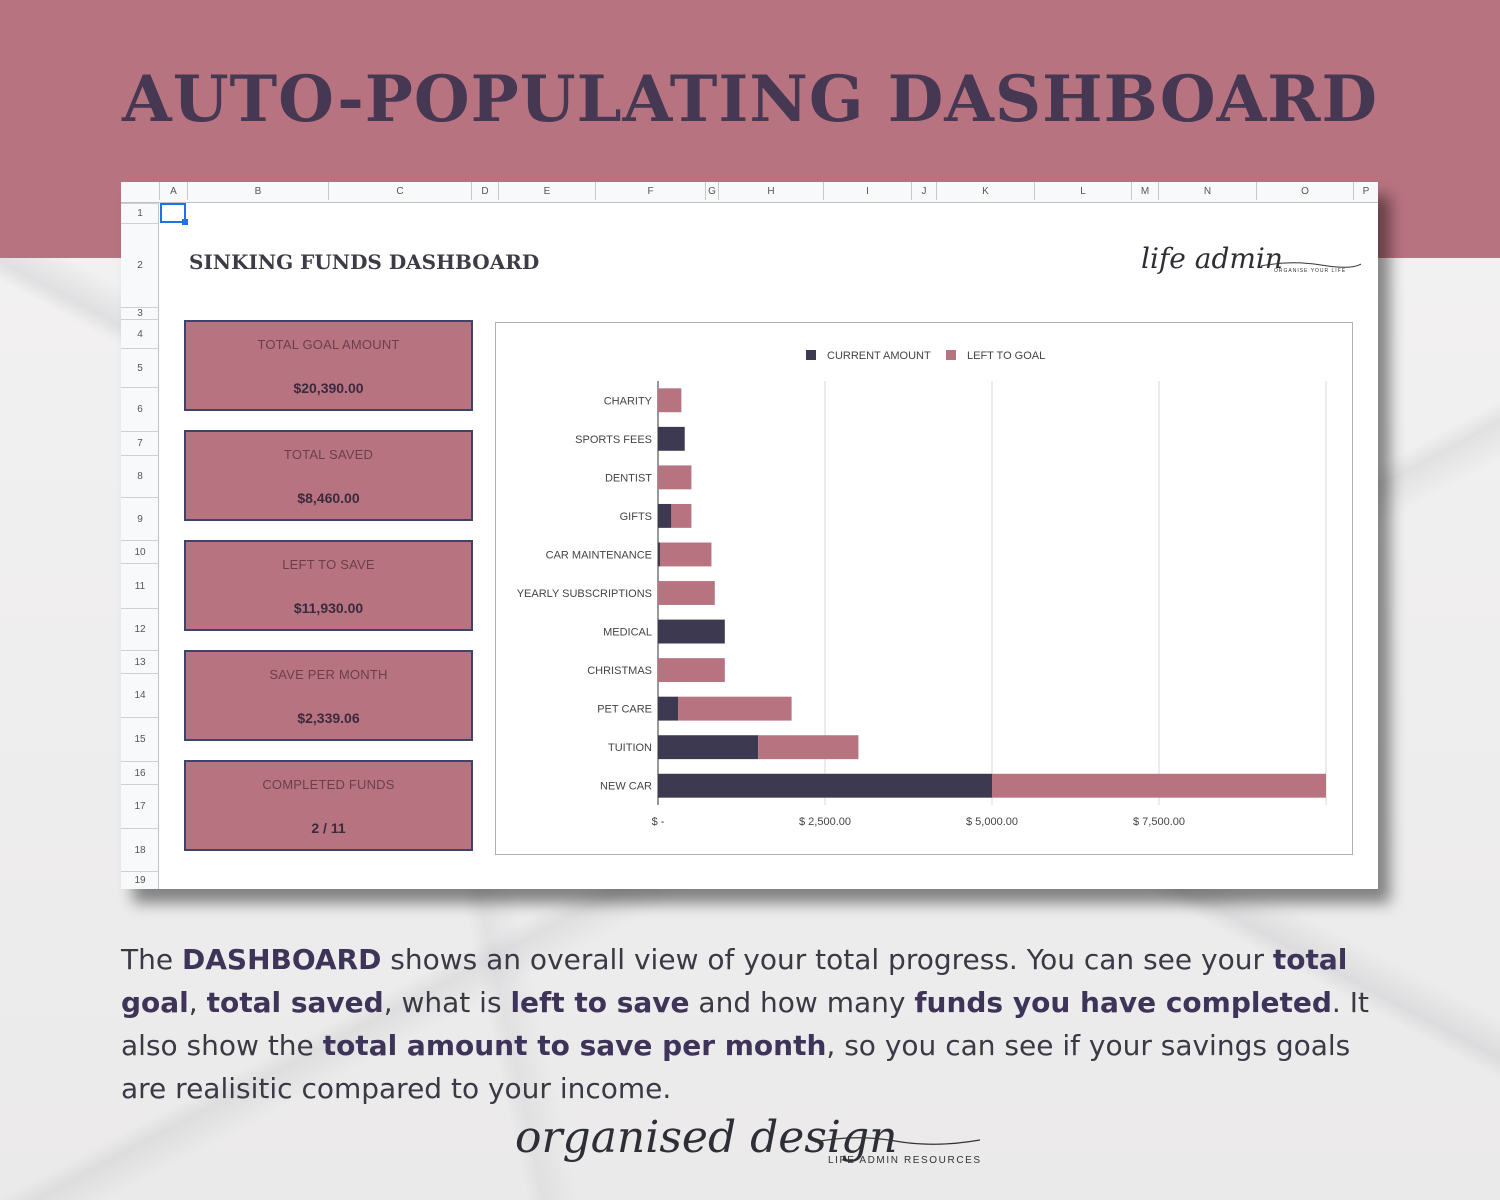 Image resolution: width=1500 pixels, height=1200 pixels. I want to click on footer-logo-script: organised design, so click(706, 1137).